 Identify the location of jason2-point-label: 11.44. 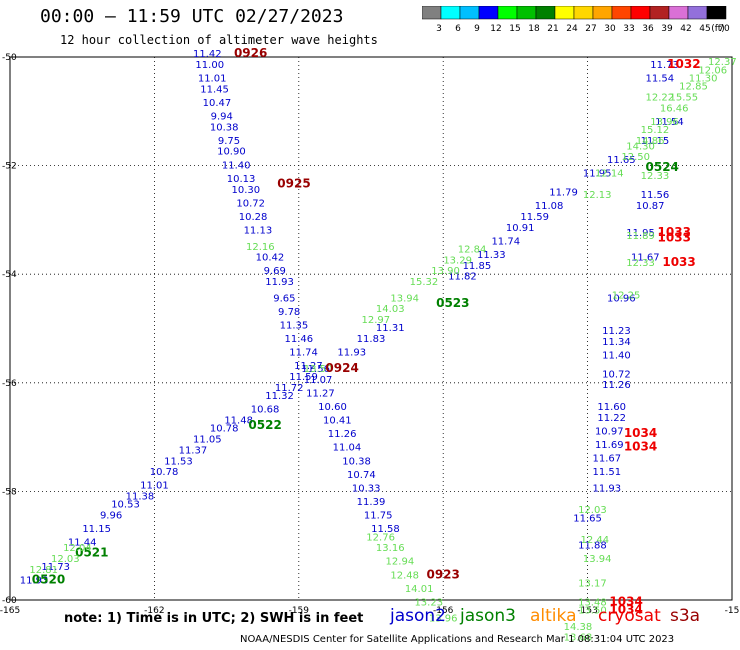
(82, 543).